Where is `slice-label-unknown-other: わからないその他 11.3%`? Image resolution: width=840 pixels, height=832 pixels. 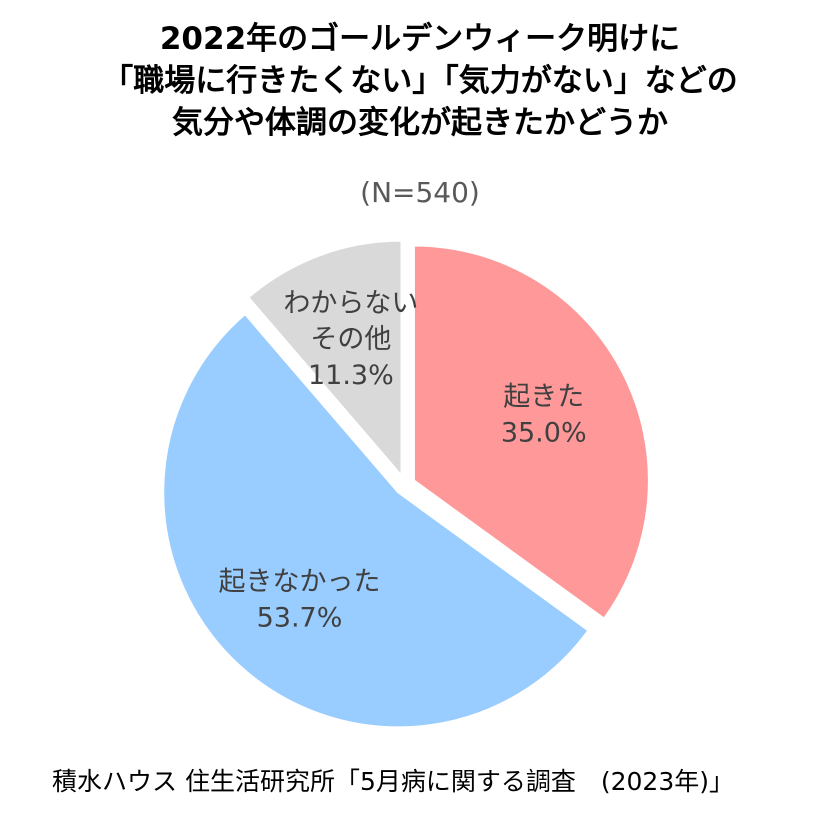
slice-label-unknown-other: わからないその他 11.3% is located at coordinates (350, 339).